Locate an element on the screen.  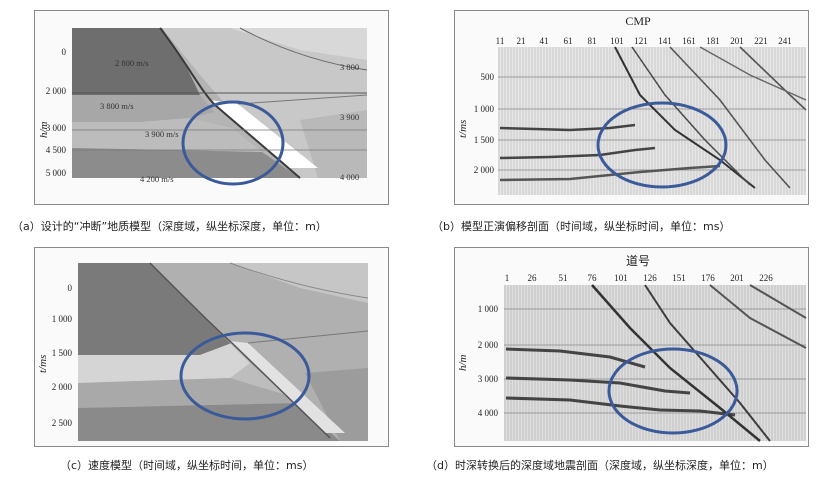
velocity-label-4: 4 200 m/s is located at coordinates (157, 179).